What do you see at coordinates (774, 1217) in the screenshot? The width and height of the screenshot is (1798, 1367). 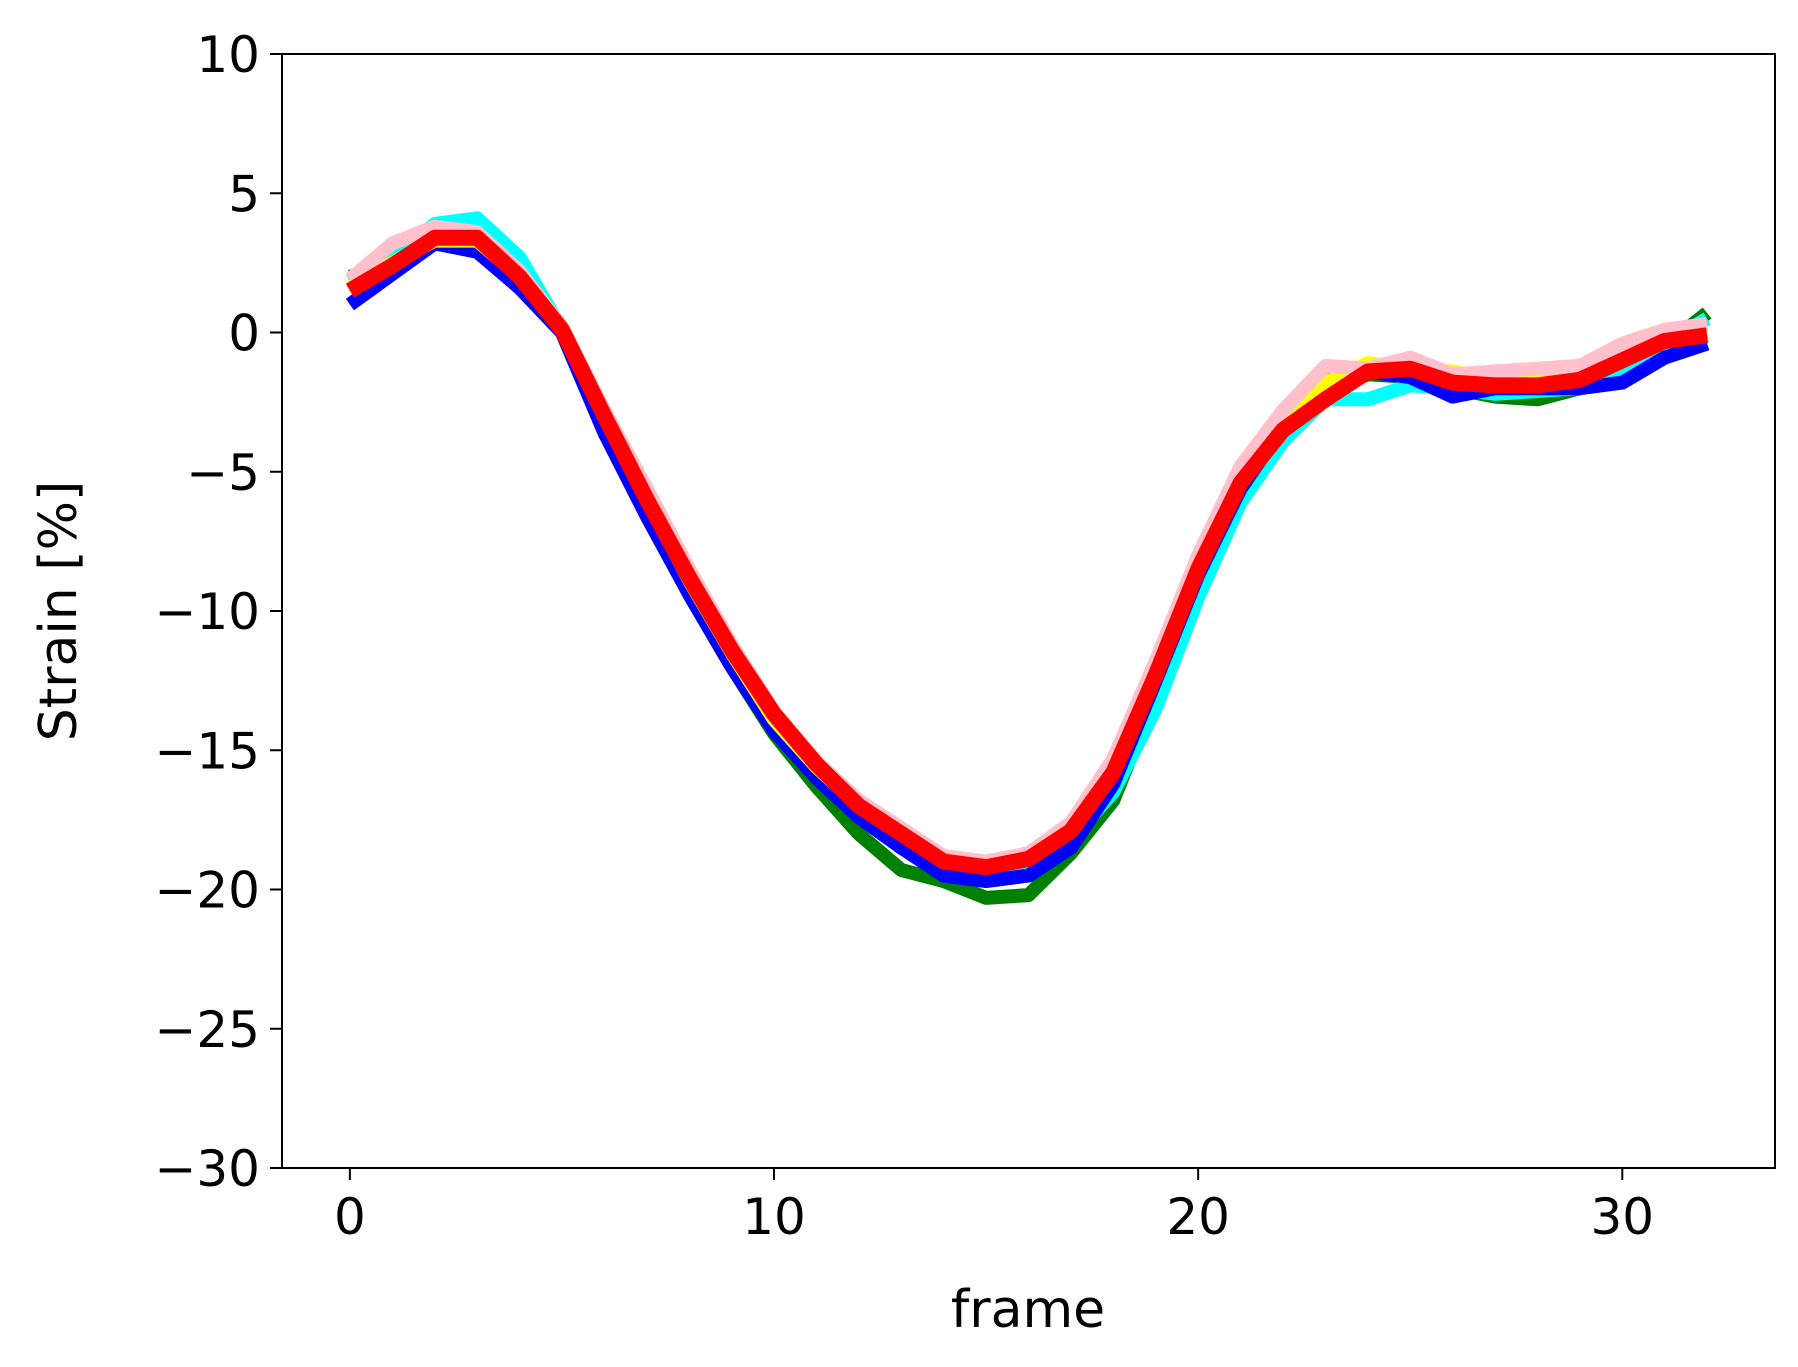 I see `x-tick-label: 10` at bounding box center [774, 1217].